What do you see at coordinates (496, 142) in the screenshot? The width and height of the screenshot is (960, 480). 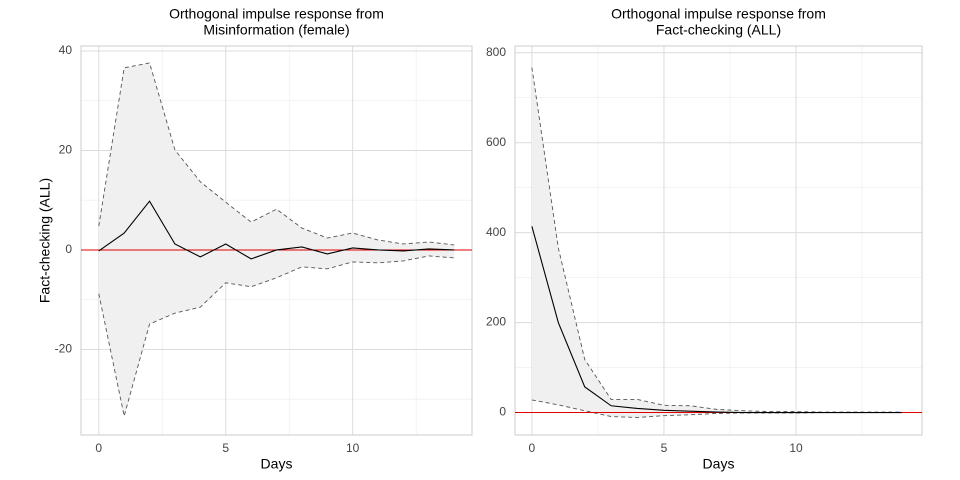 I see `y-tick-label: 600` at bounding box center [496, 142].